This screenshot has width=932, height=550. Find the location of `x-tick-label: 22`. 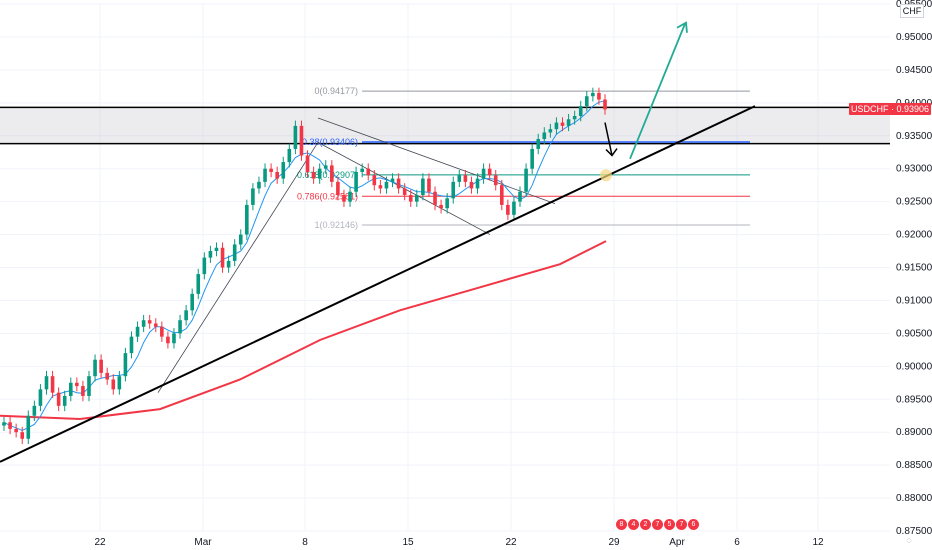

x-tick-label: 22 is located at coordinates (100, 542).